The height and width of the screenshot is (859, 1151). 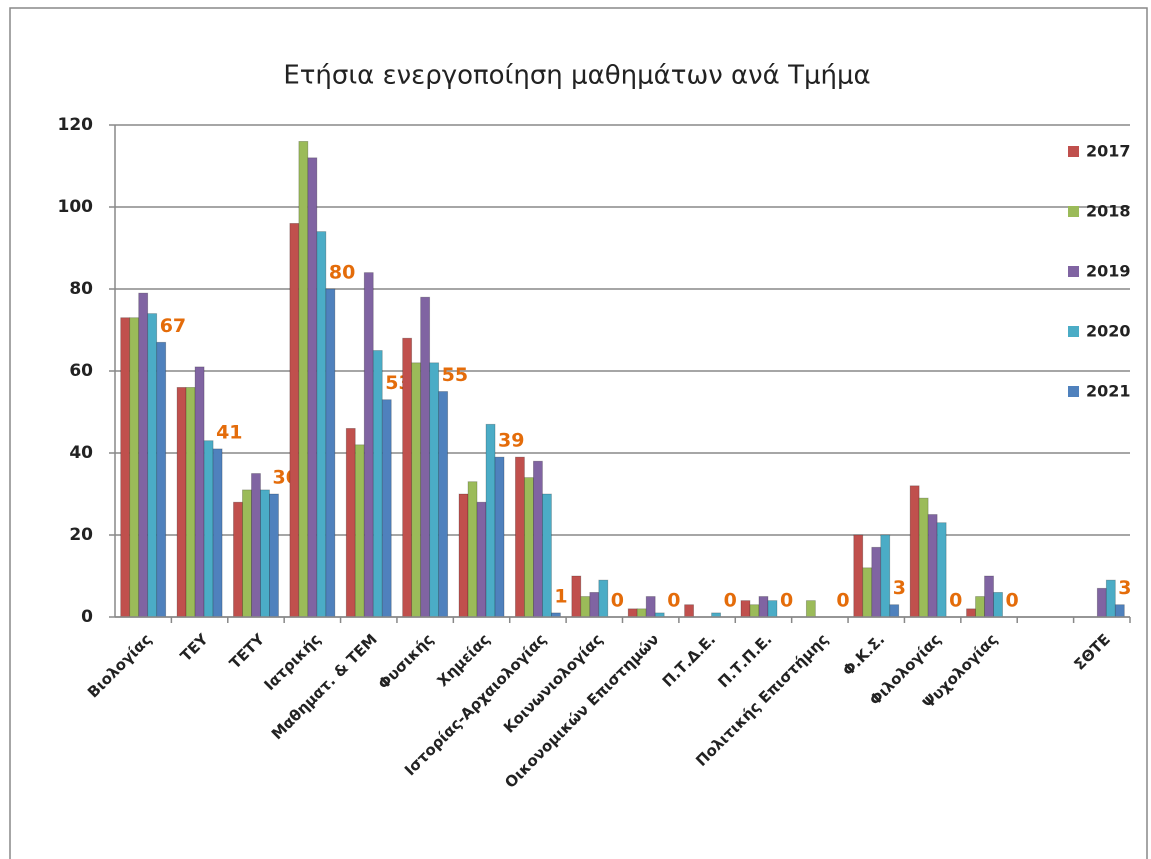 What do you see at coordinates (1108, 271) in the screenshot?
I see `legend-label: 2019` at bounding box center [1108, 271].